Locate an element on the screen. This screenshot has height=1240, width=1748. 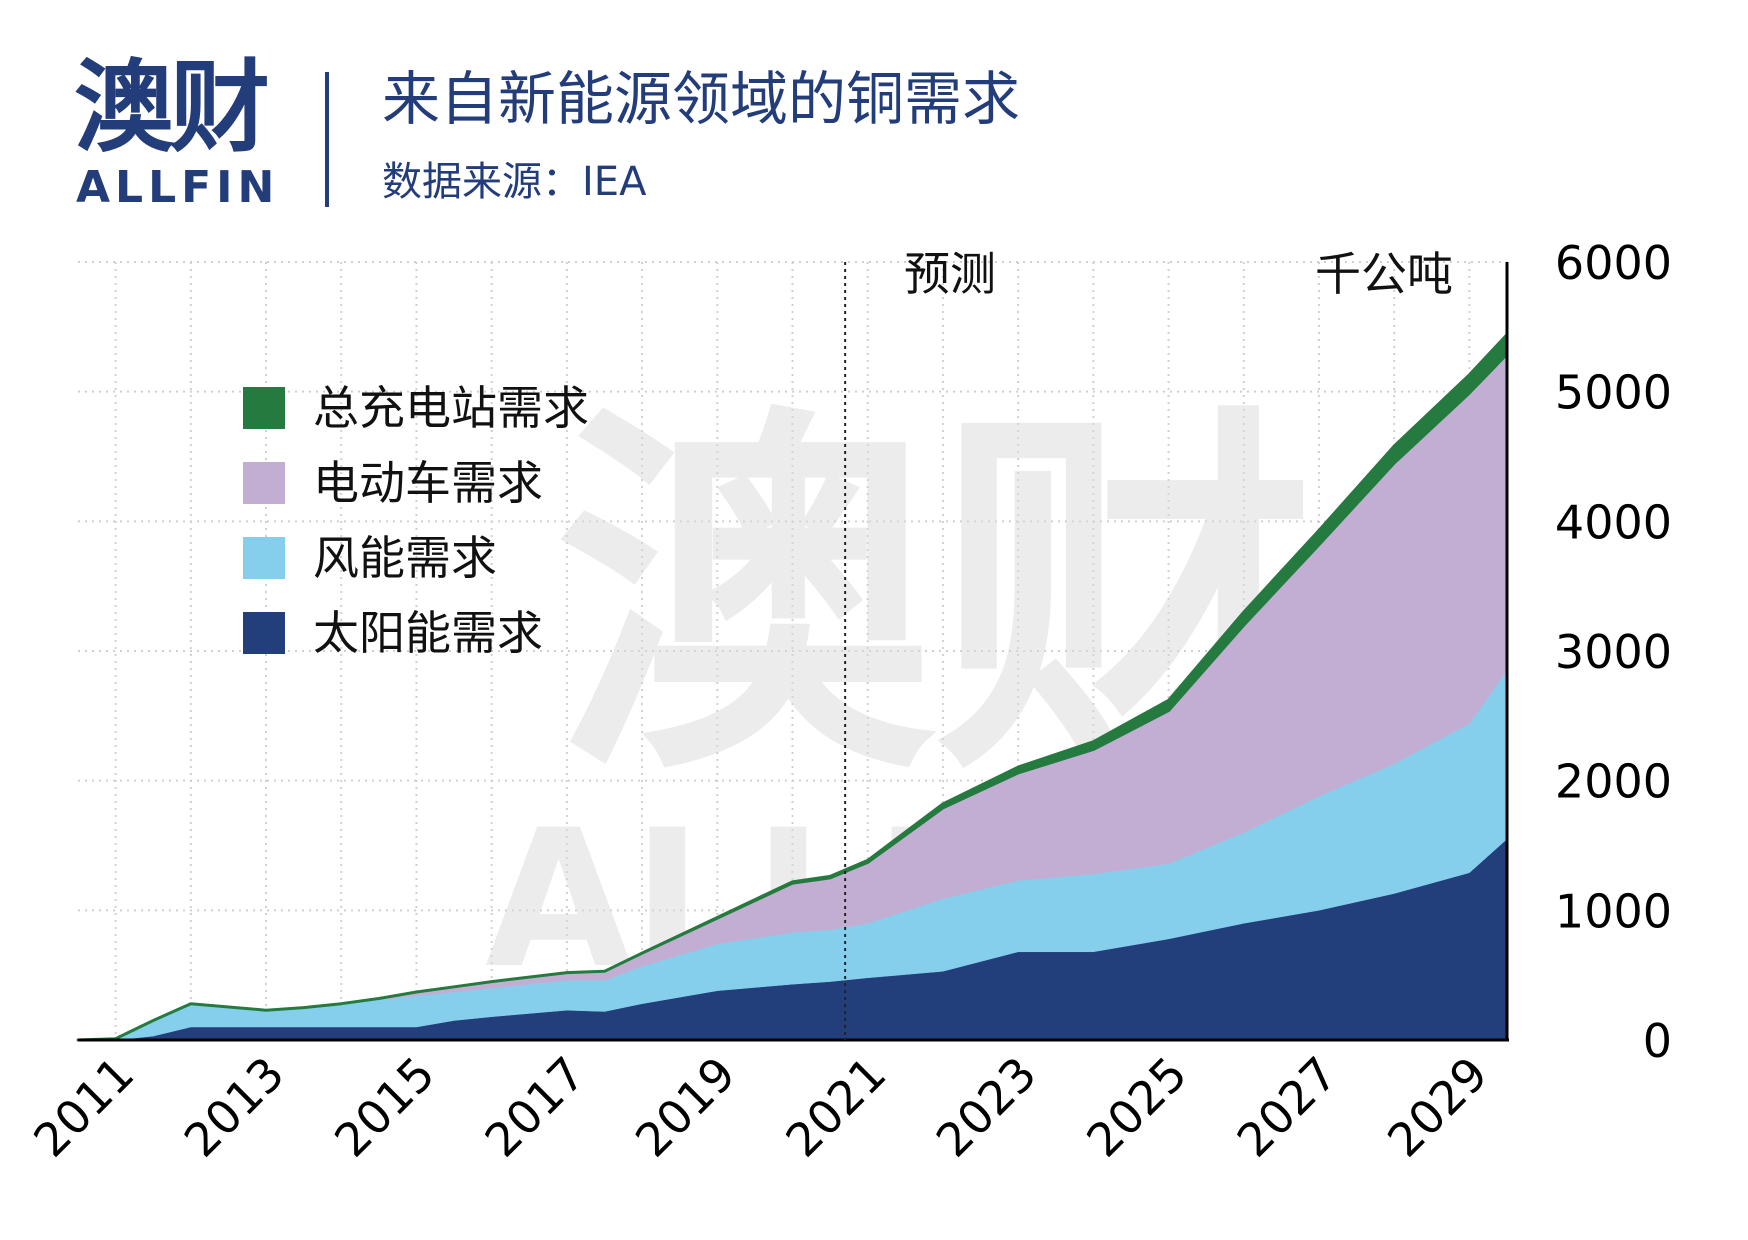
x-tick-label: 2023 is located at coordinates (986, 1106).